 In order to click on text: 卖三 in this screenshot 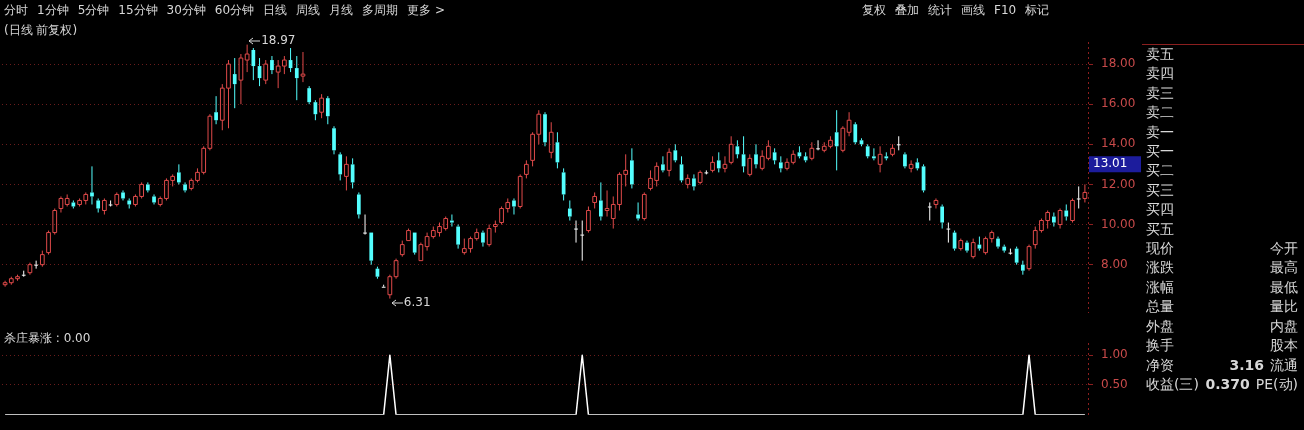, I will do `click(1160, 93)`.